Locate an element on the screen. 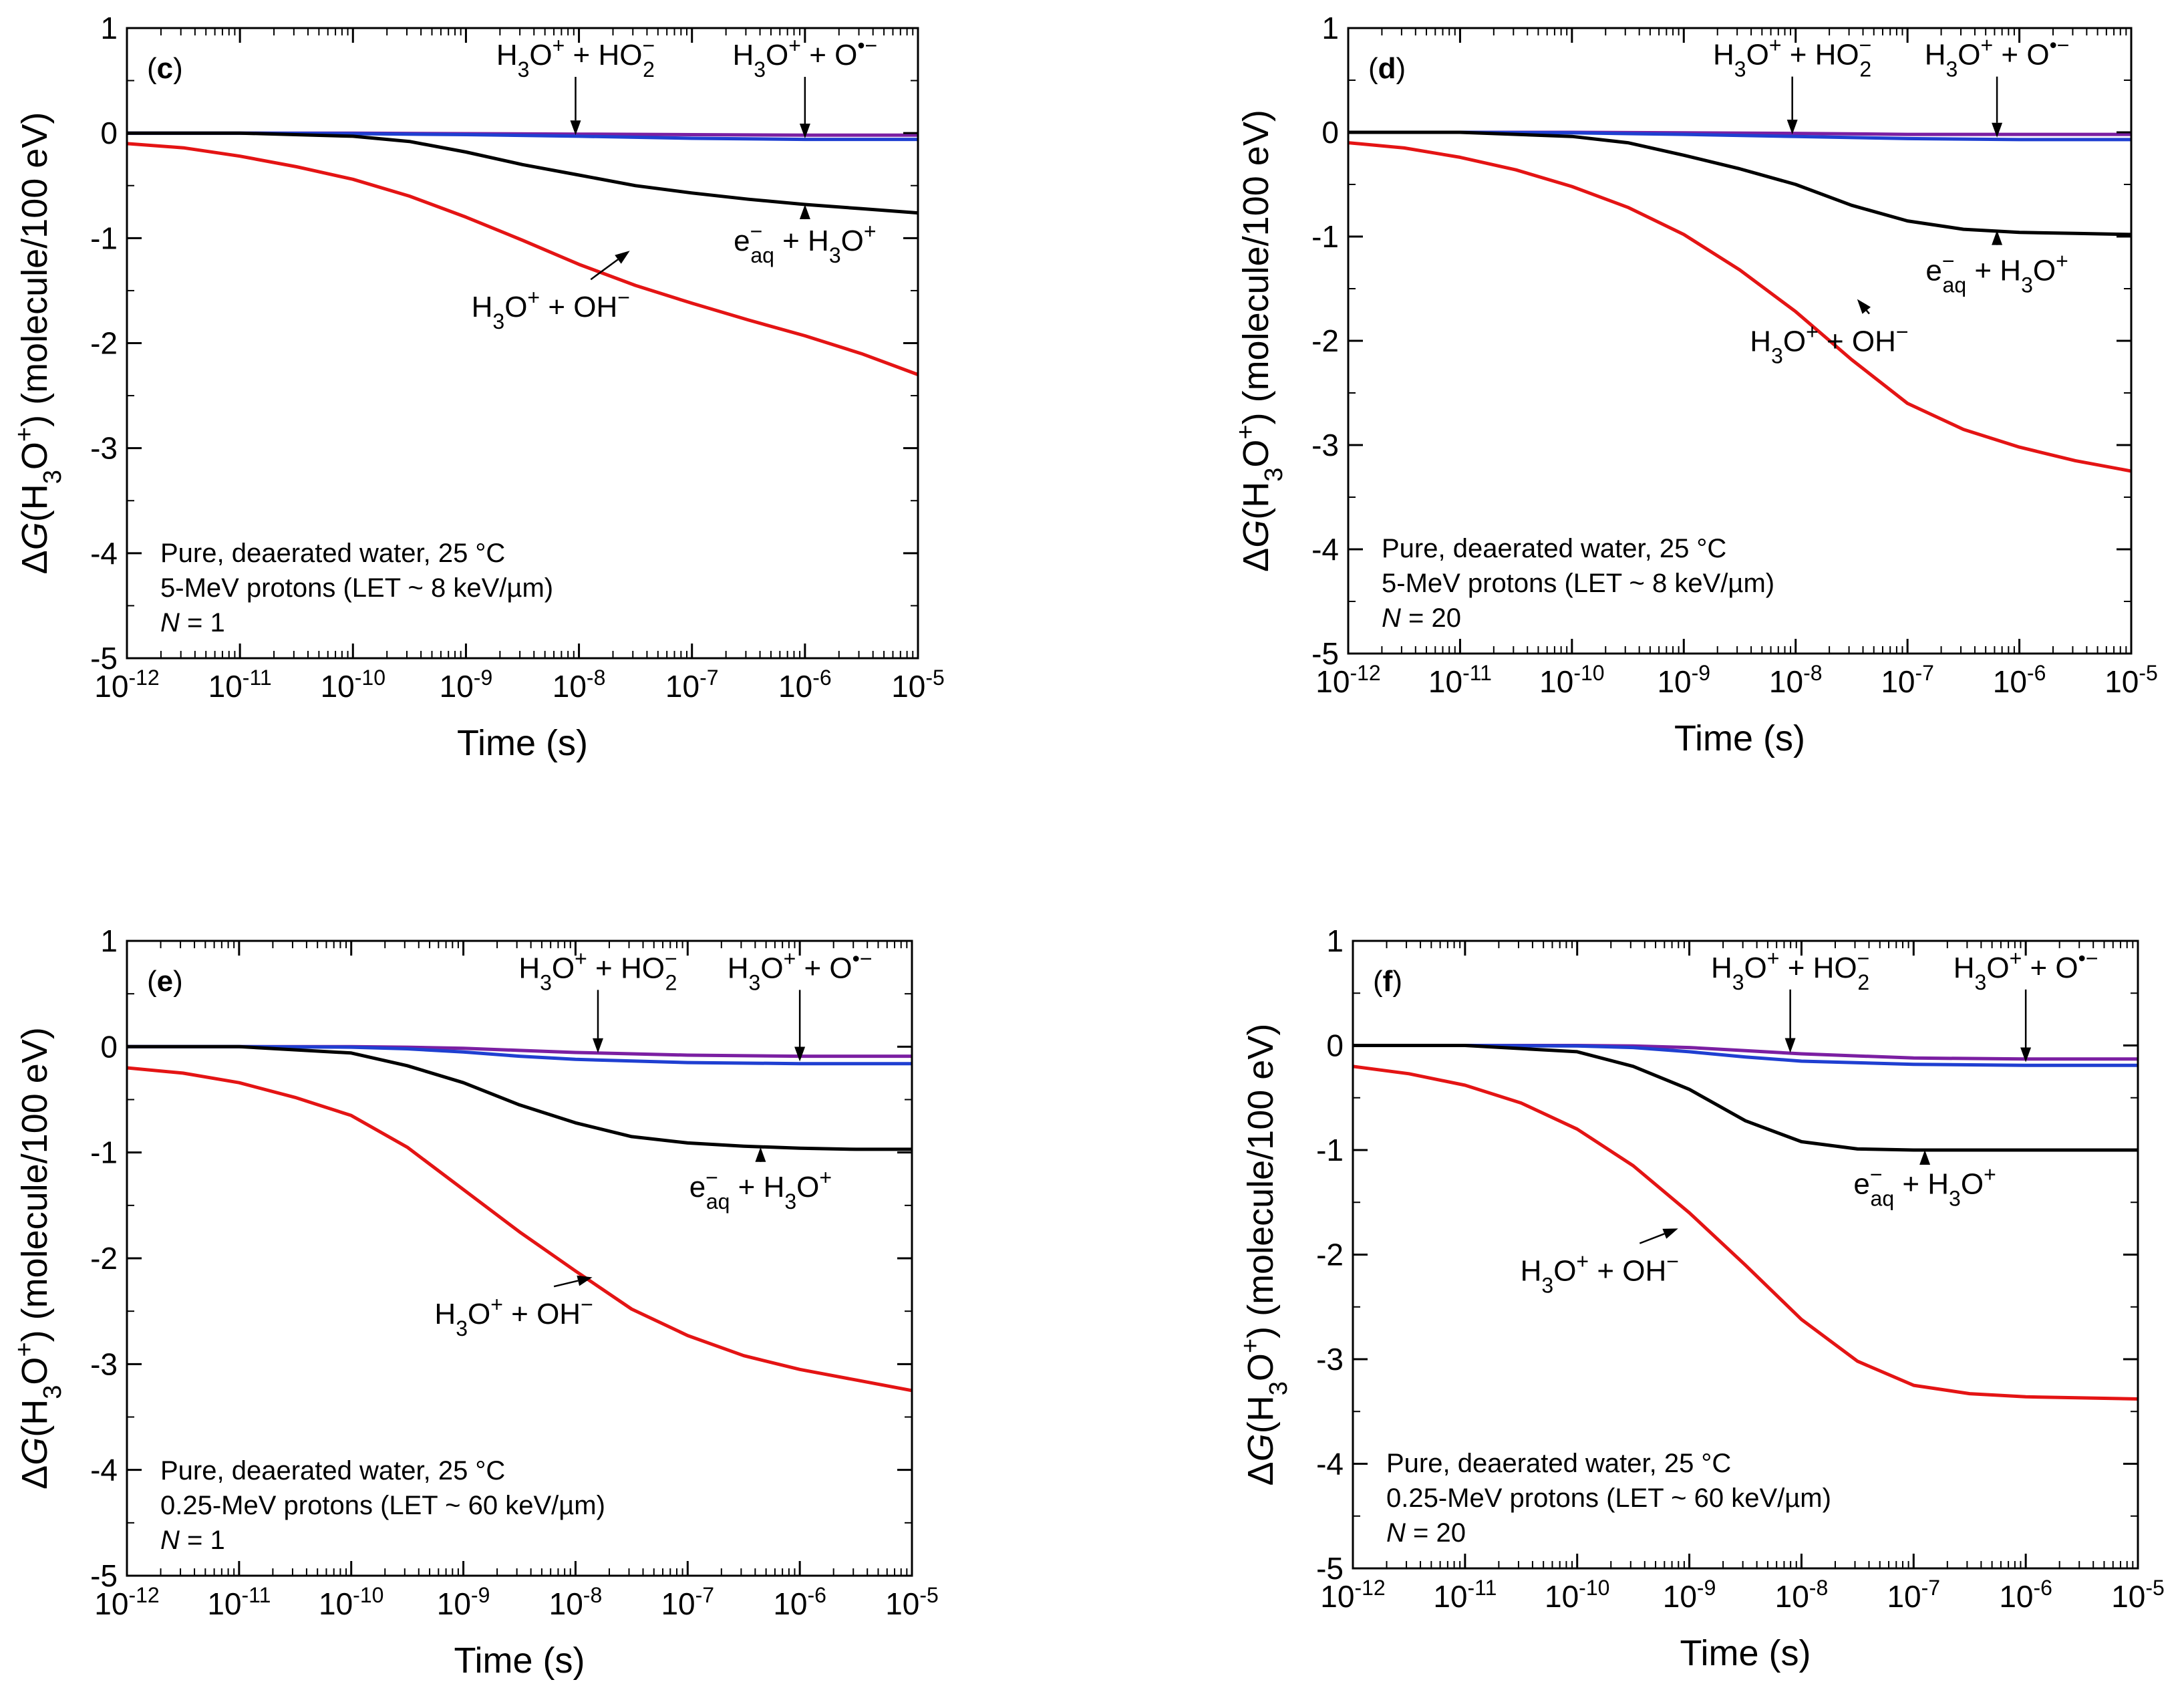 This screenshot has width=2184, height=1700. panel-label: (c) is located at coordinates (165, 68).